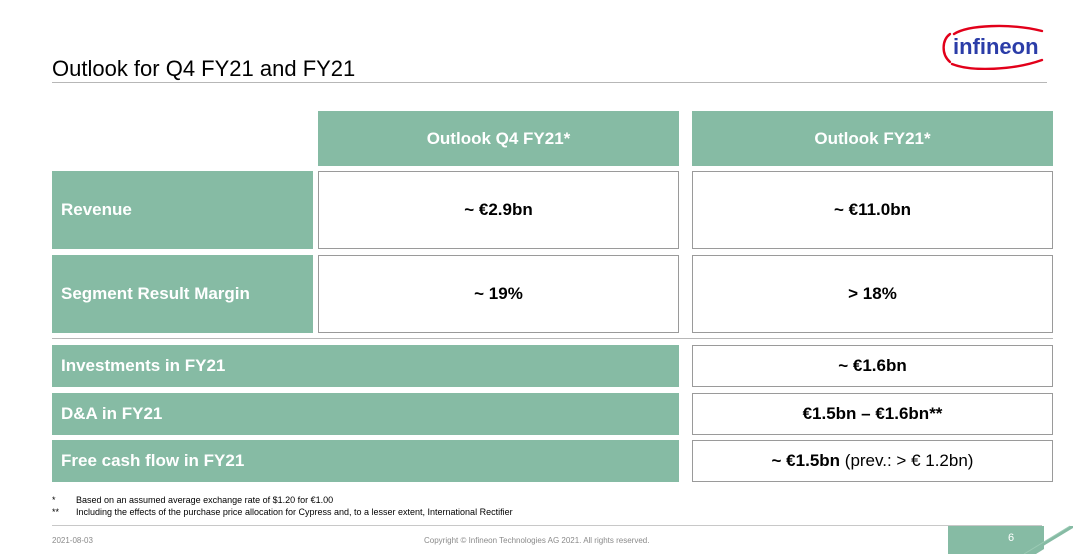 The width and height of the screenshot is (1080, 556). Describe the element at coordinates (549, 82) in the screenshot. I see `title-divider` at that location.